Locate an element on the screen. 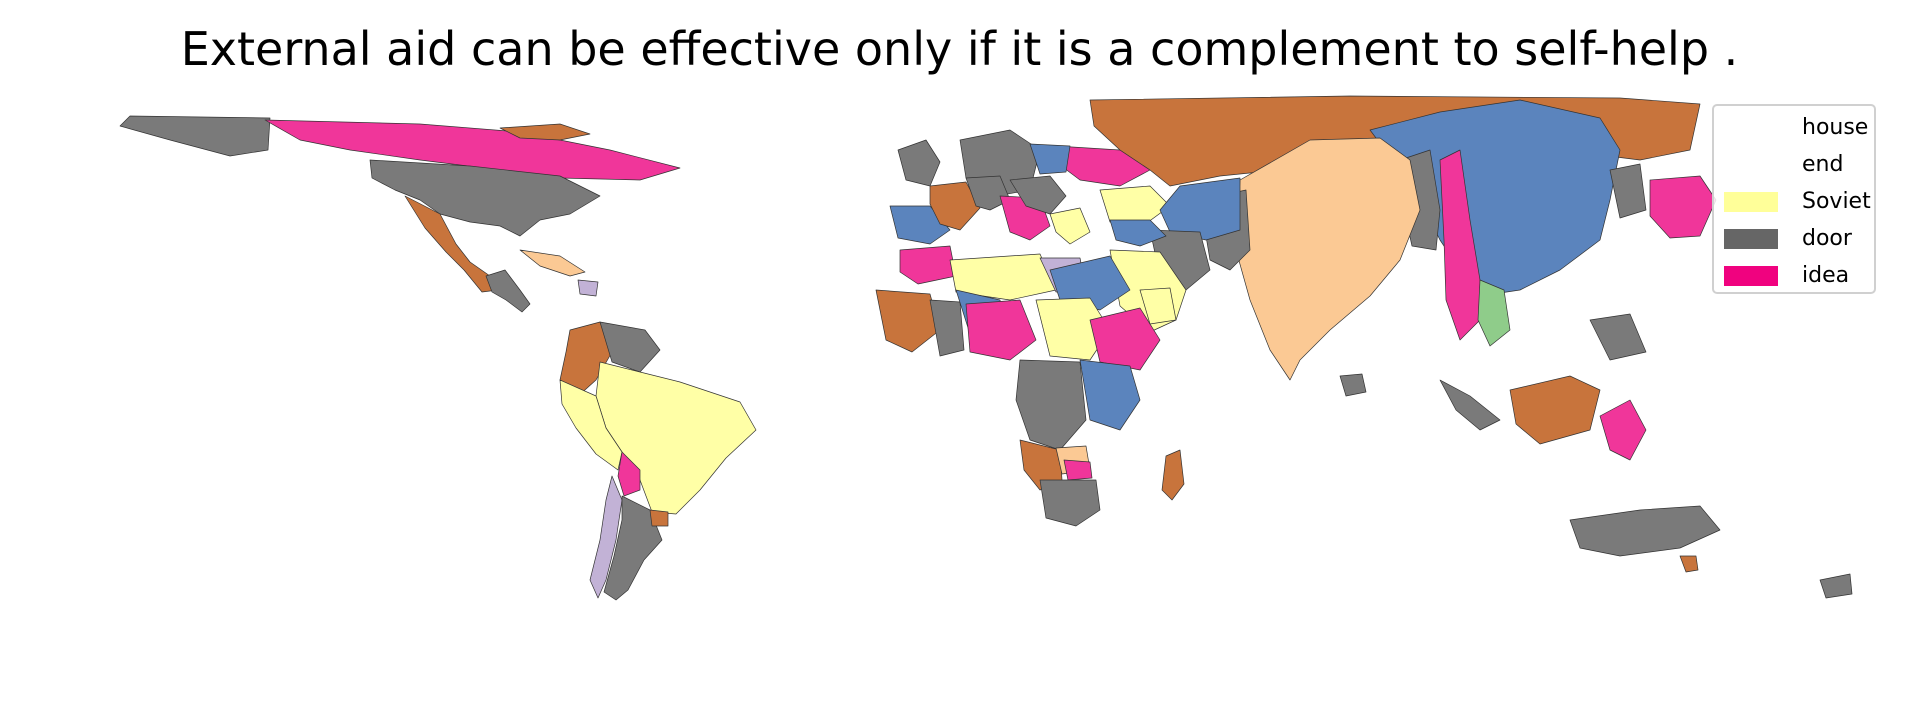  region-west-africa is located at coordinates (908, 321).